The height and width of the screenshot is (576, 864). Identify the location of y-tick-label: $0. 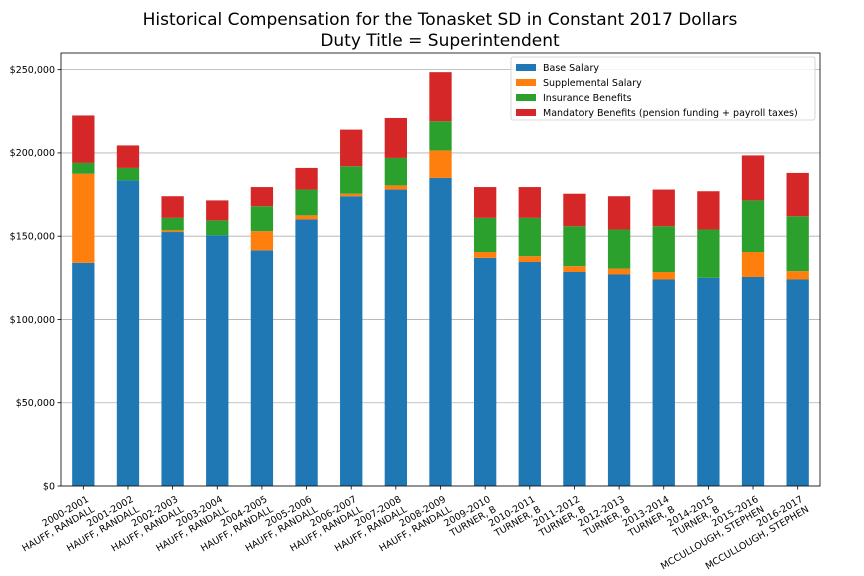
(49, 486).